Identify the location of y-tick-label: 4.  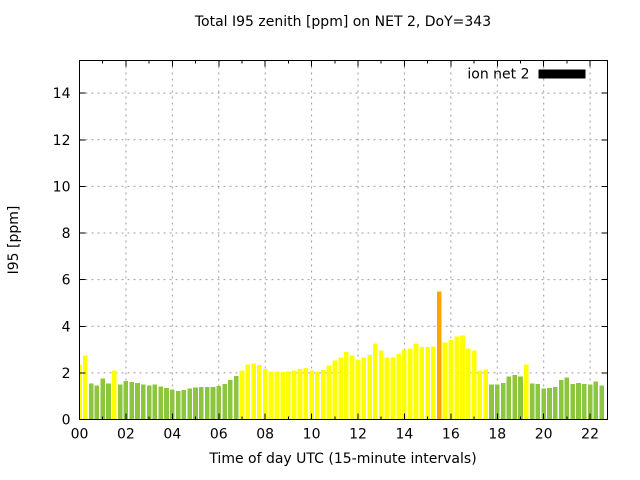
(66, 327).